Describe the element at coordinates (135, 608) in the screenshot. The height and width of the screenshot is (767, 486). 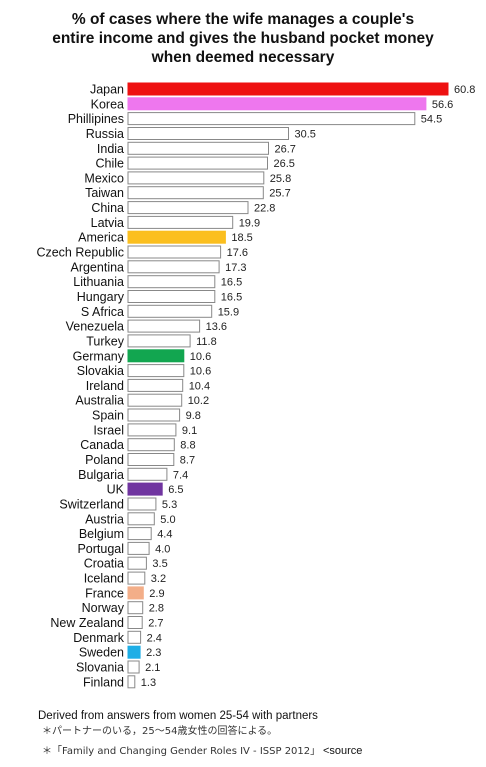
I see `bar-norway` at that location.